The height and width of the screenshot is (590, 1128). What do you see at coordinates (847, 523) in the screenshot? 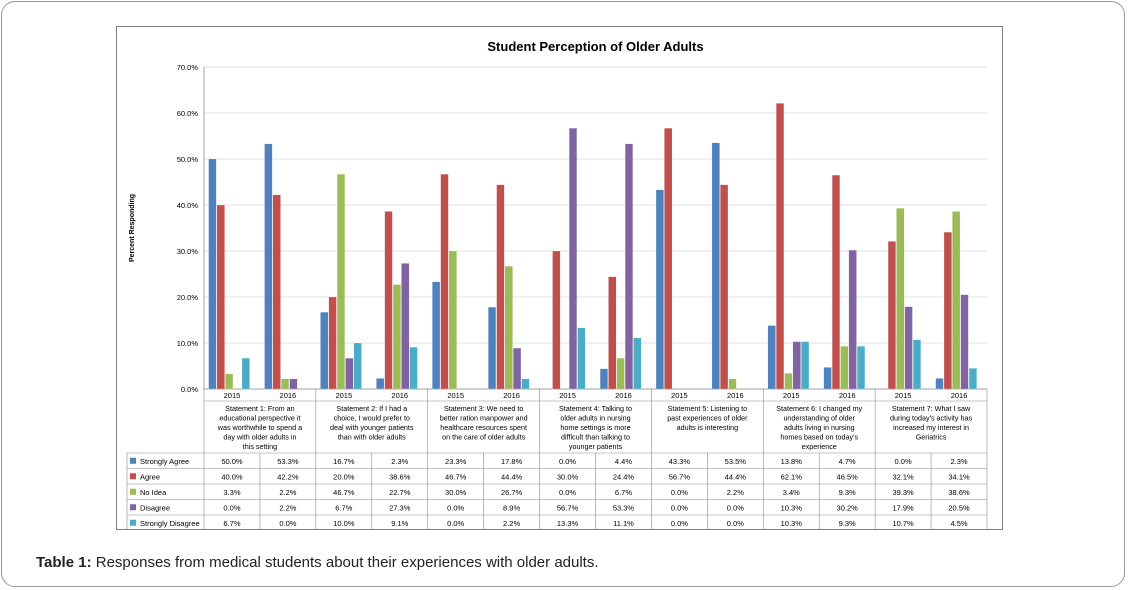
I see `data-label: 9.3%` at bounding box center [847, 523].